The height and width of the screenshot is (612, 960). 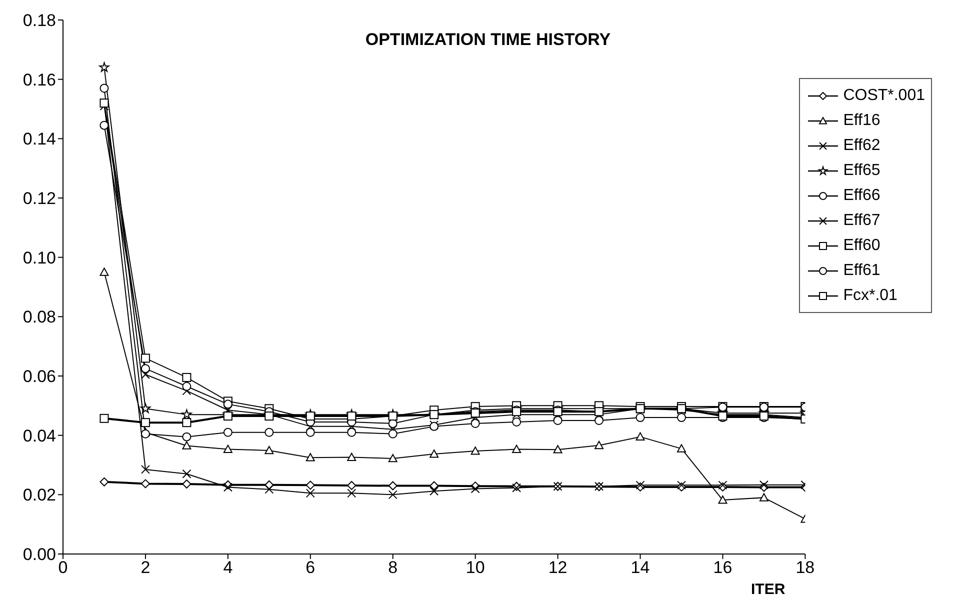 I want to click on text: OPTIMIZATION TIME HISTORY, so click(x=488, y=40).